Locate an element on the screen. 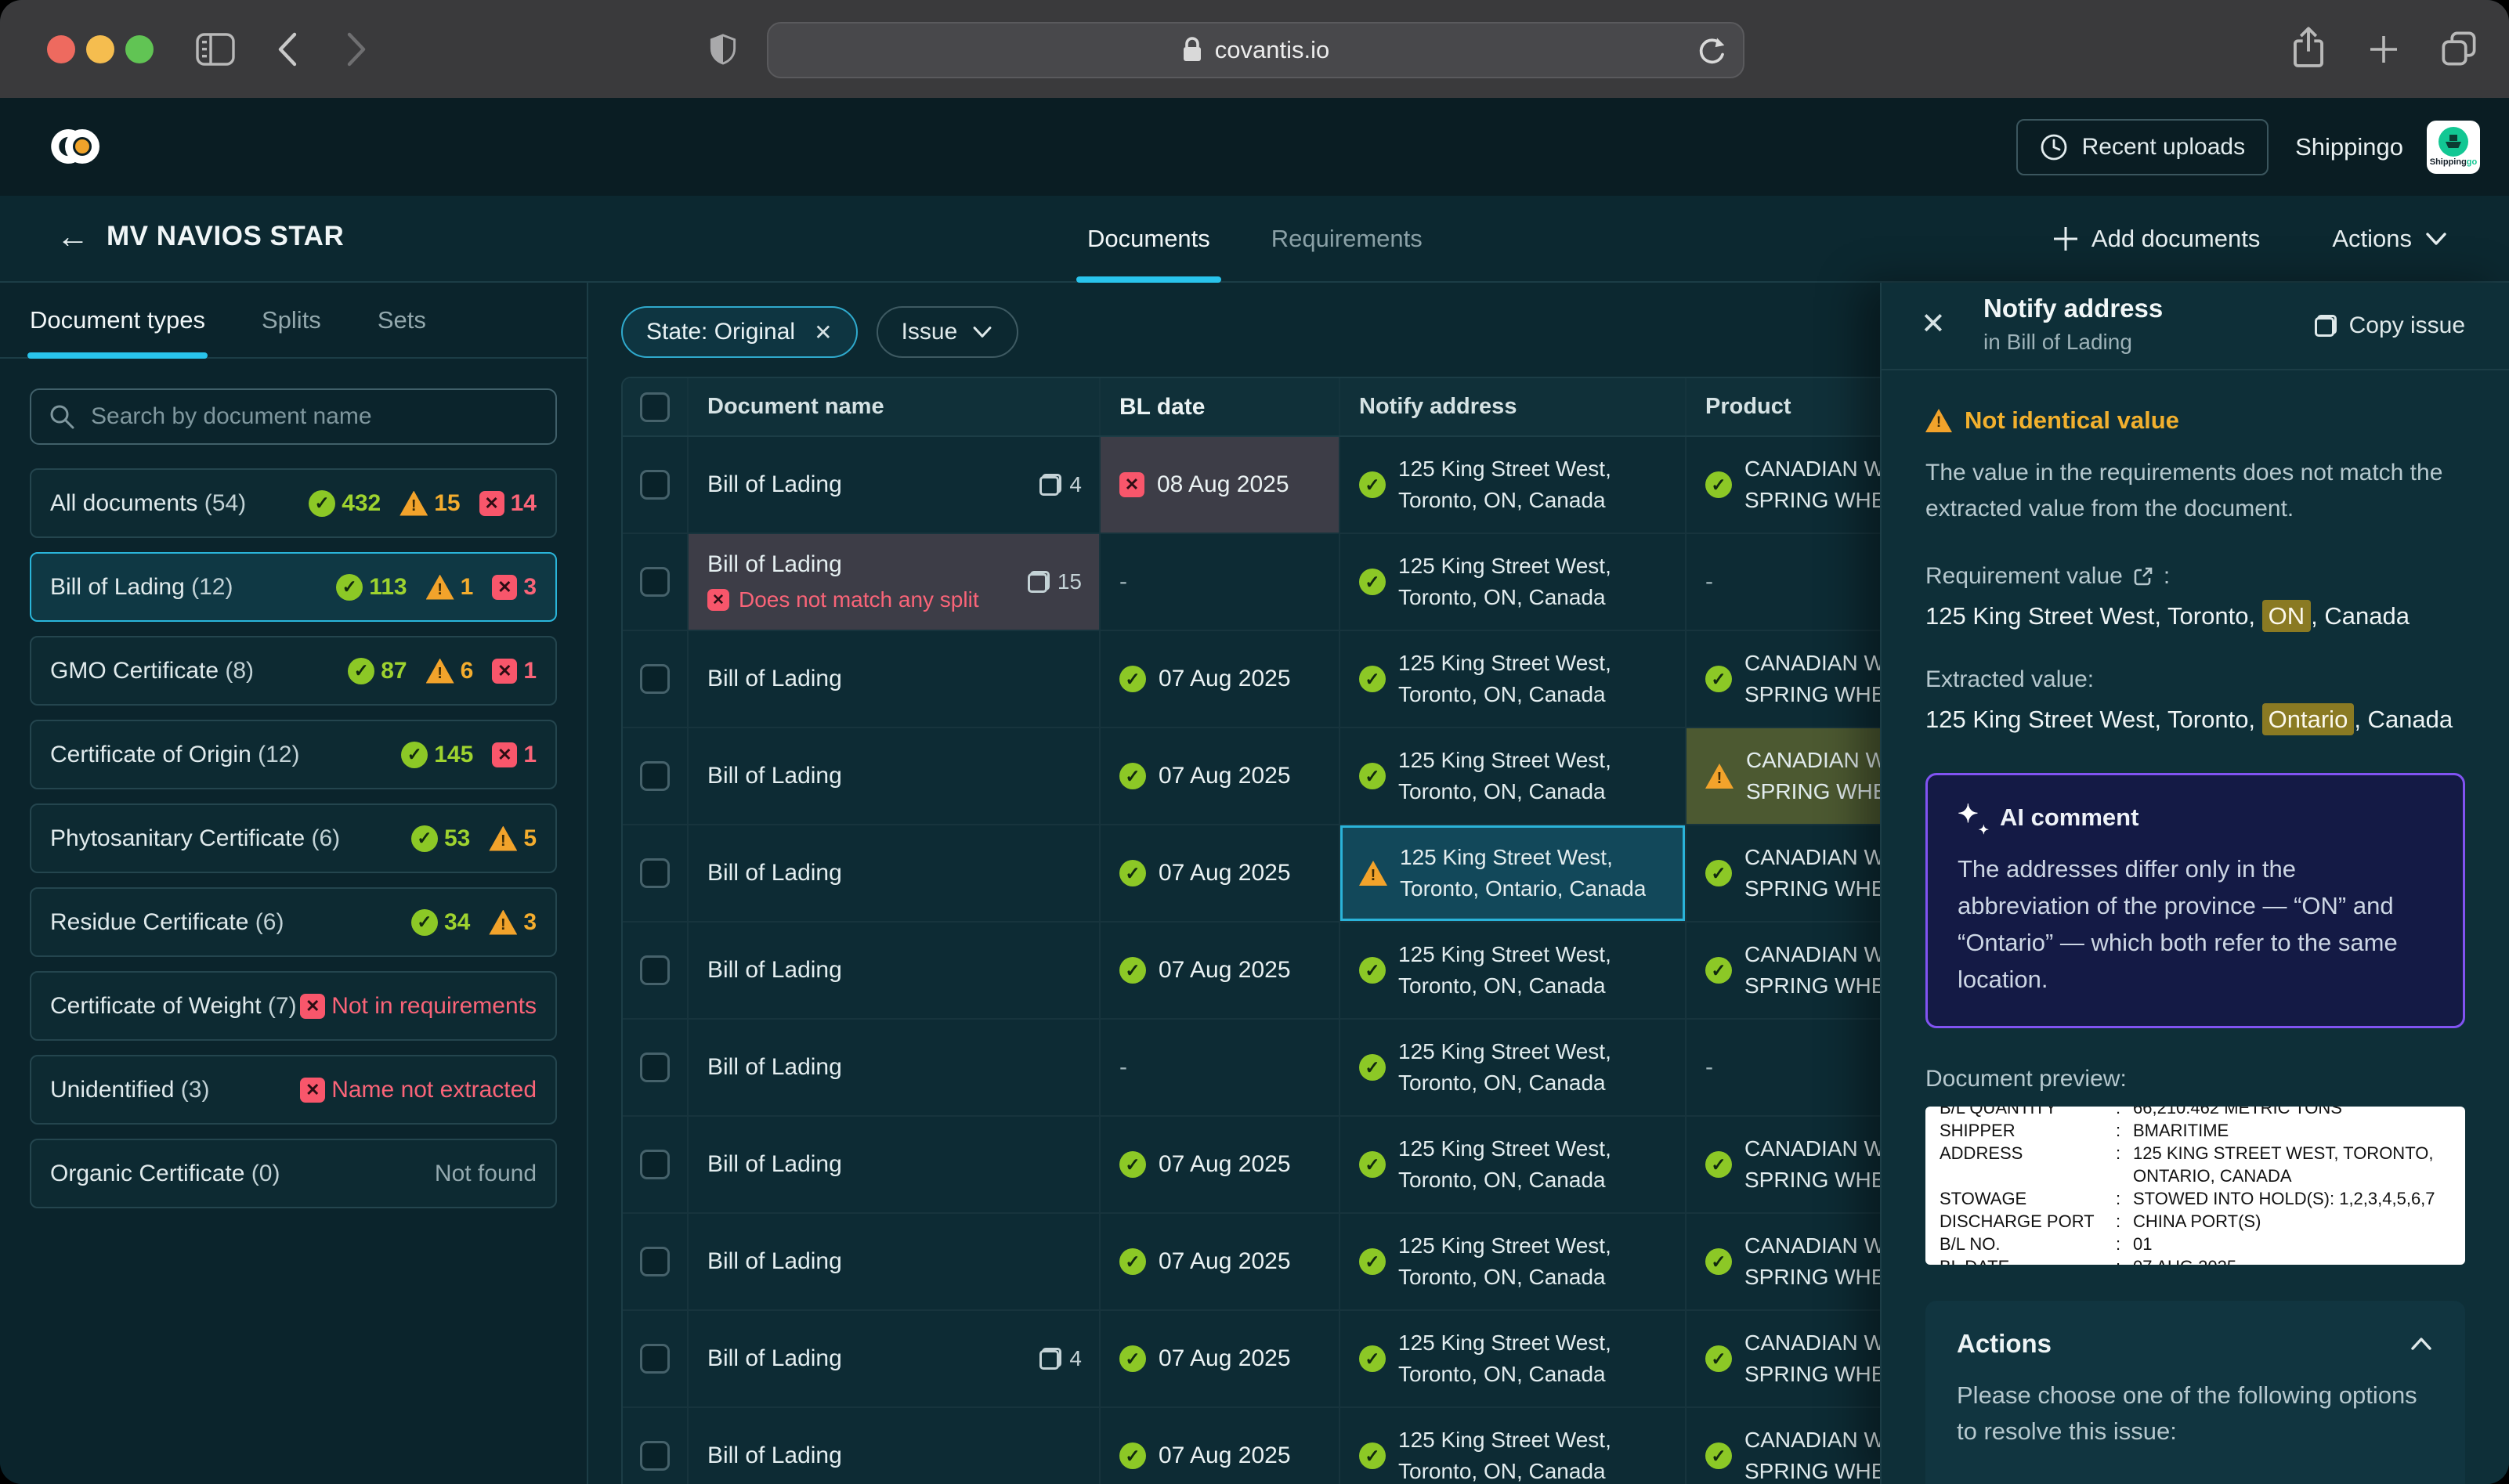 This screenshot has height=1484, width=2509. copy-issue-button: Copy issue is located at coordinates (2389, 325).